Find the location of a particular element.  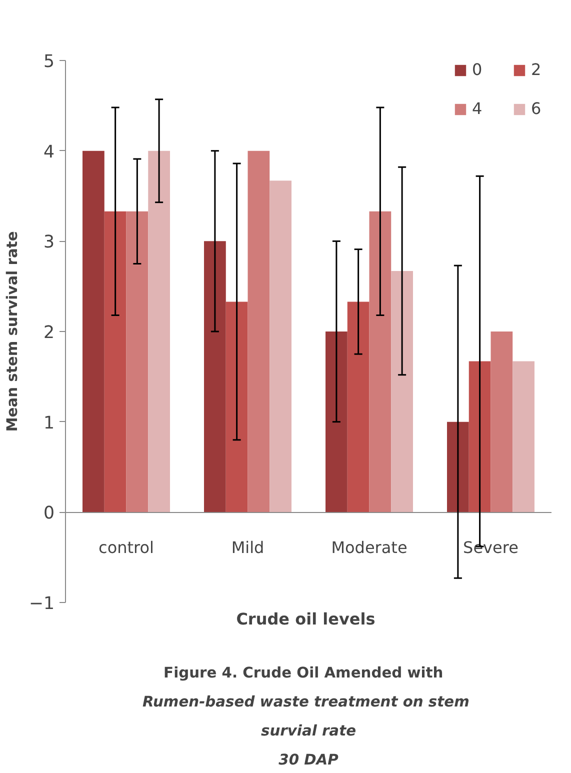

legend-label: 6 is located at coordinates (536, 108).